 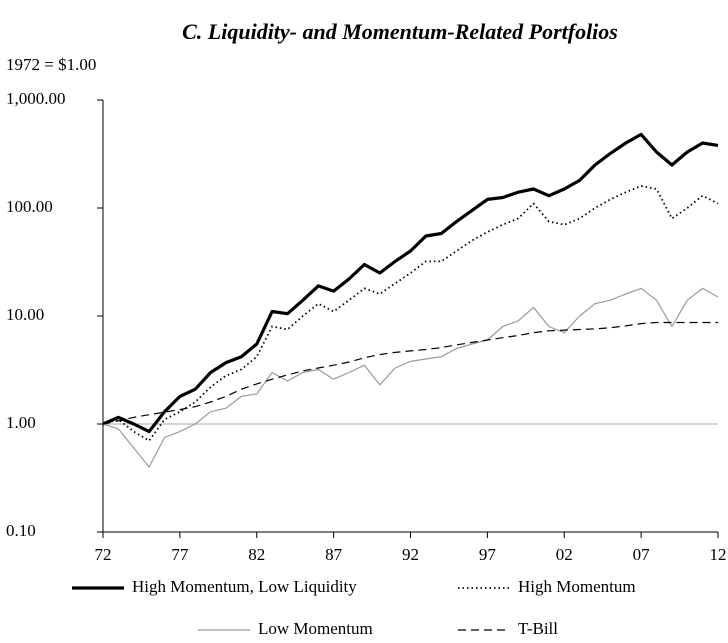 What do you see at coordinates (25, 314) in the screenshot?
I see `y-tick-label: 10.00` at bounding box center [25, 314].